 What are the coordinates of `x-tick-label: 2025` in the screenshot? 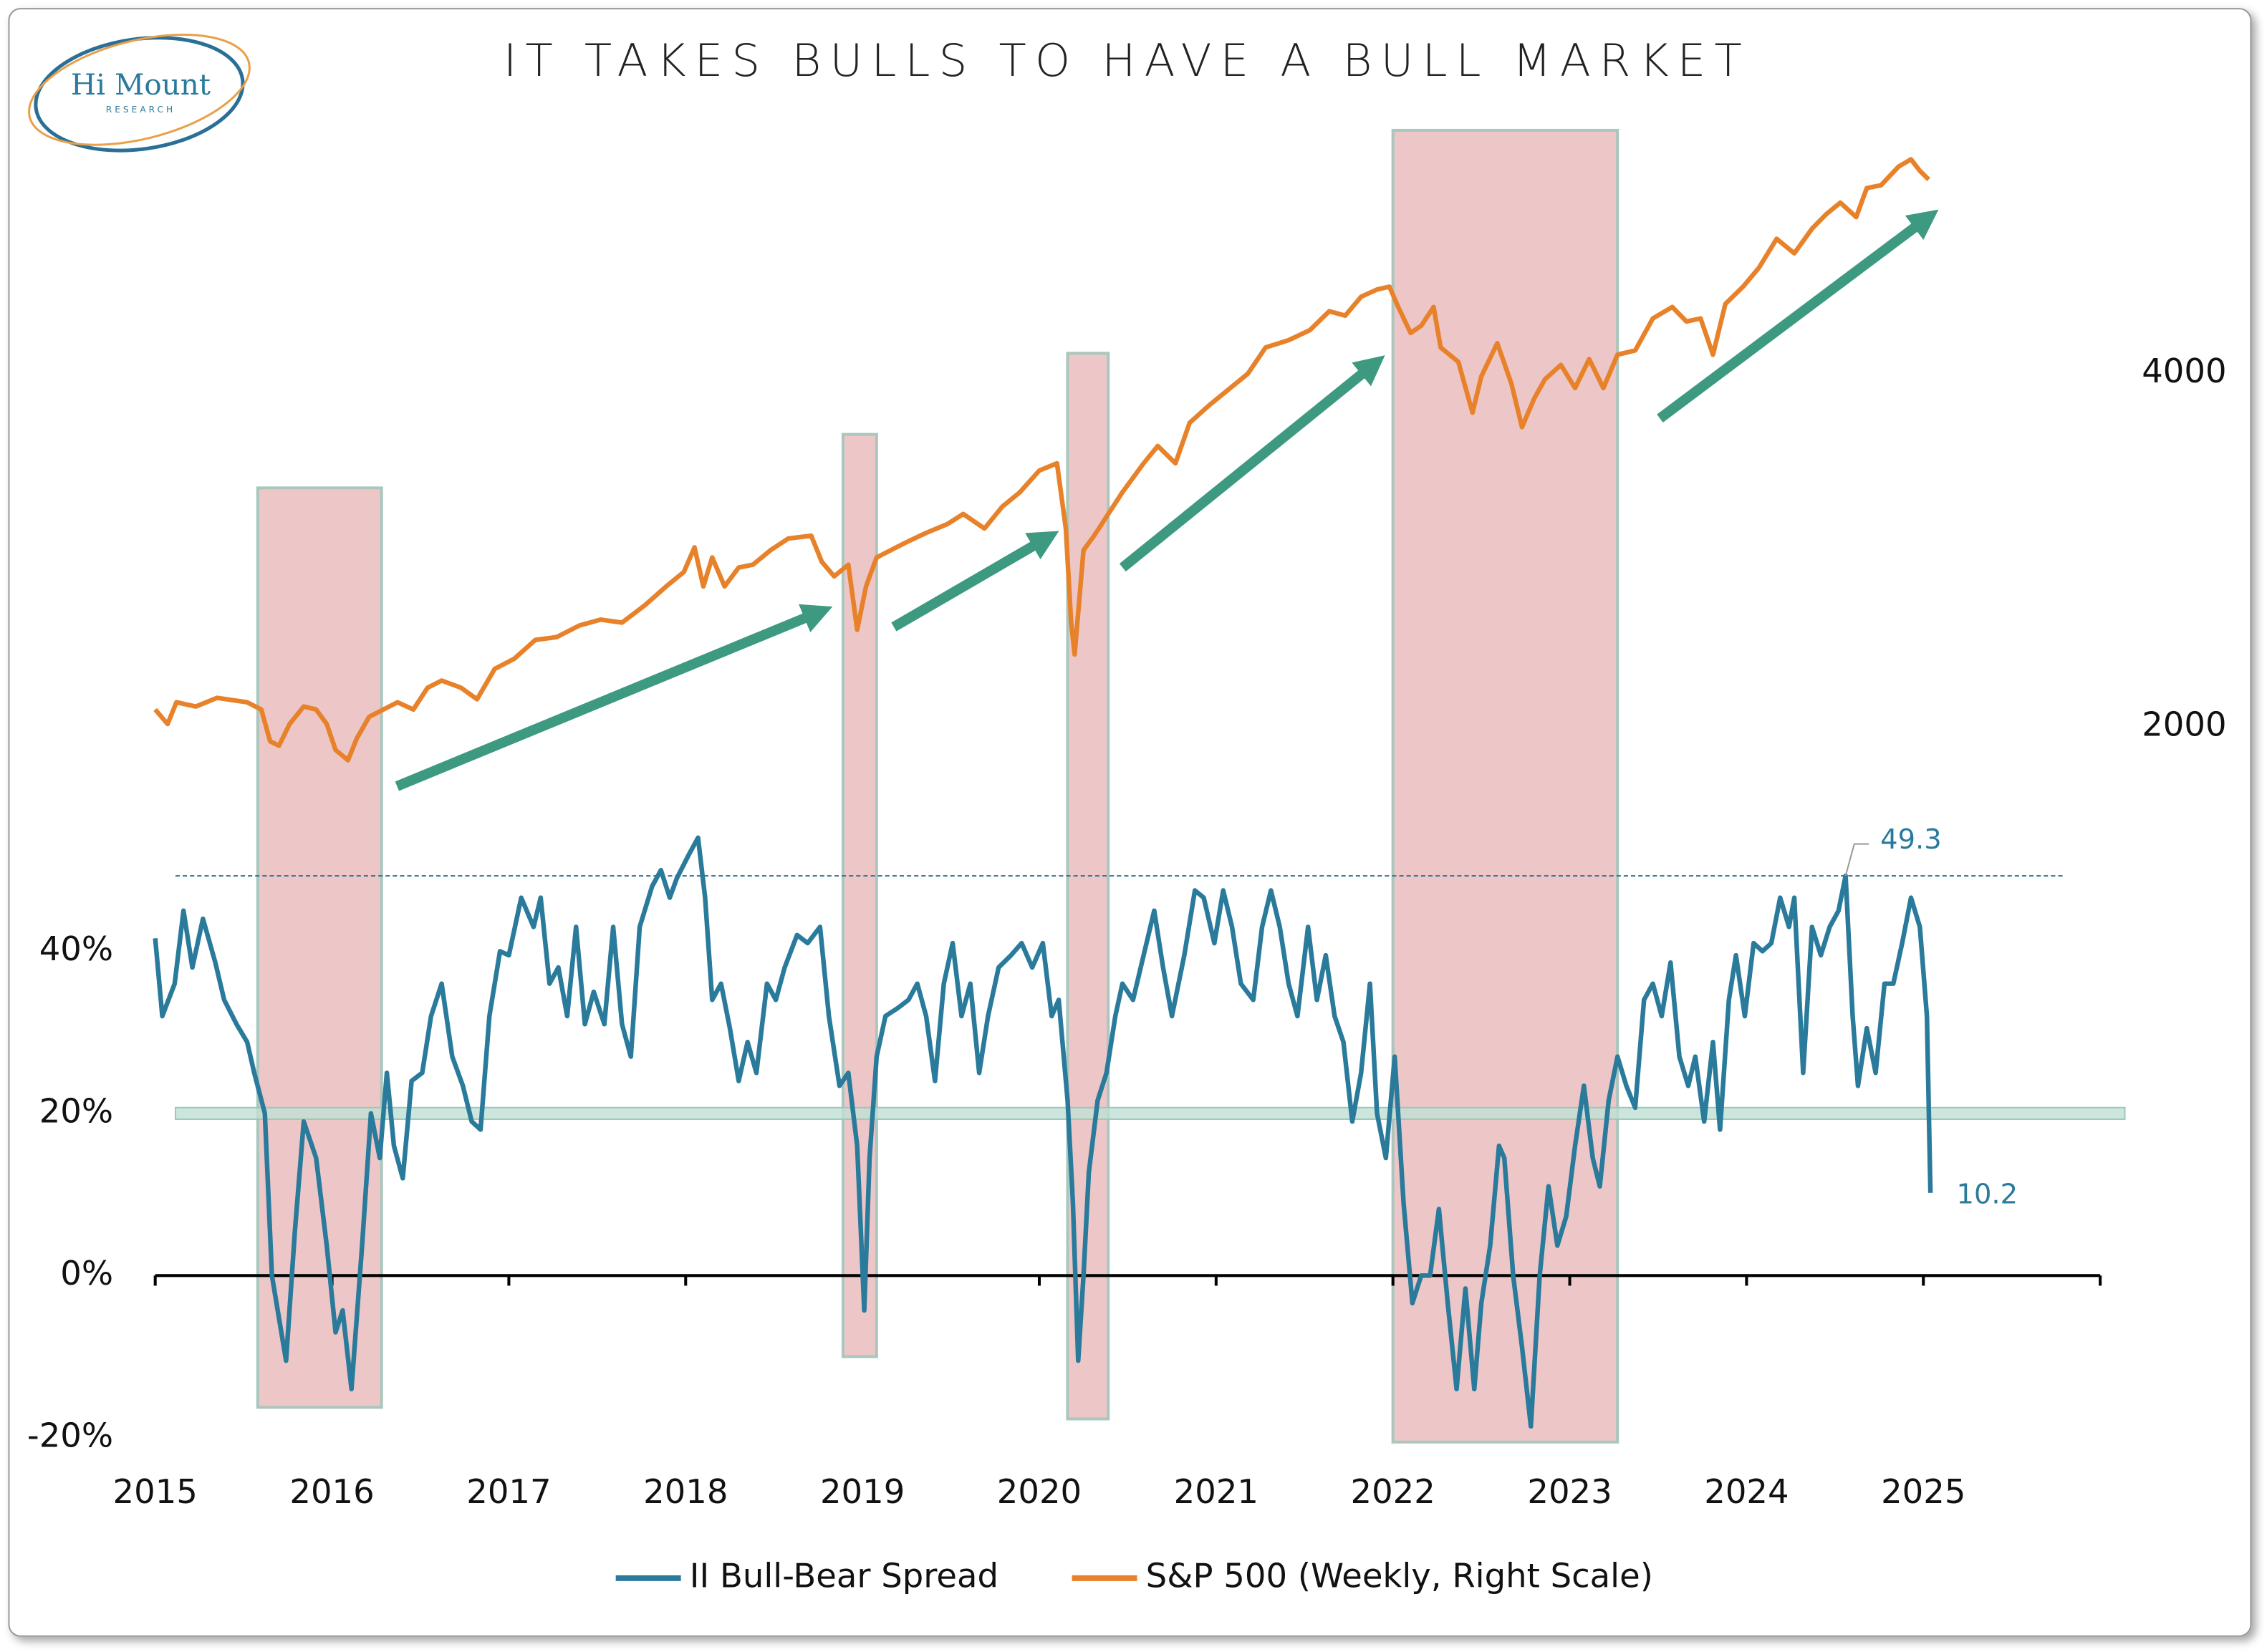 It's located at (1923, 1492).